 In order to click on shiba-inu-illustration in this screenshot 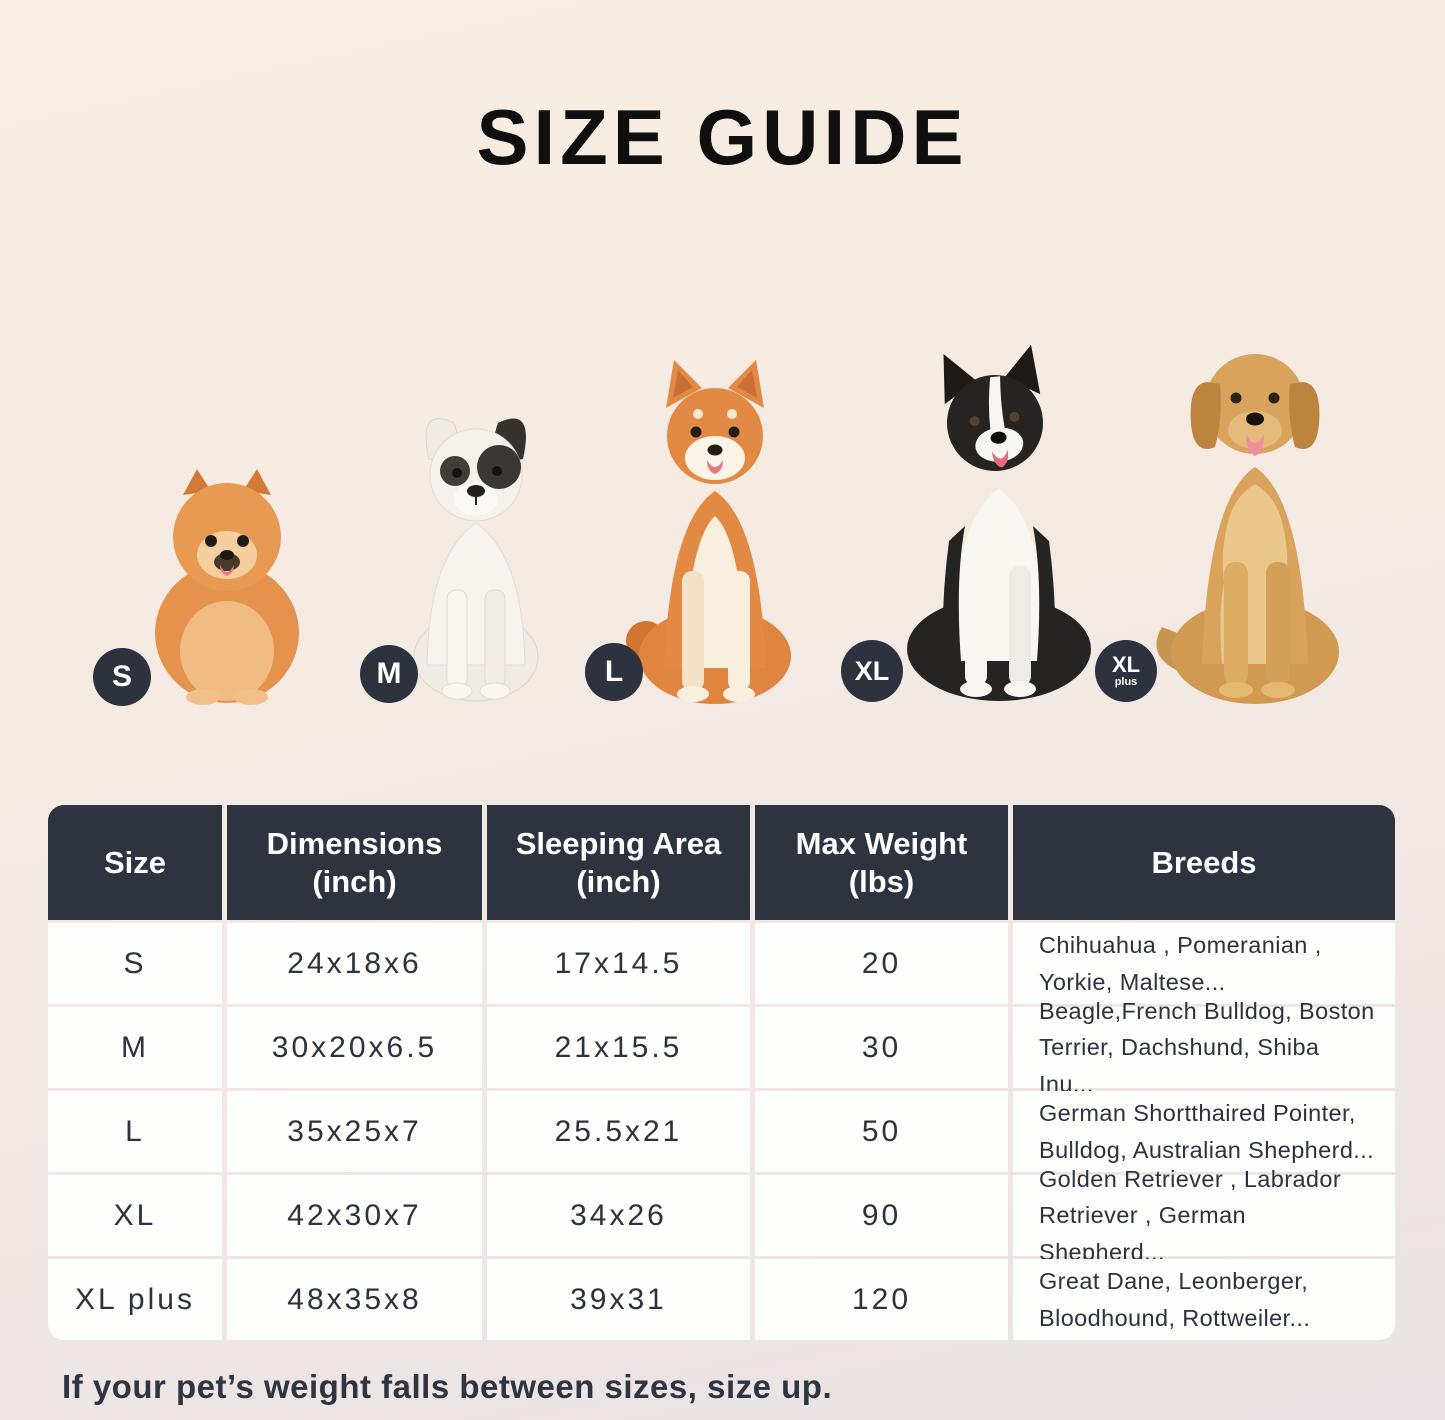, I will do `click(708, 532)`.